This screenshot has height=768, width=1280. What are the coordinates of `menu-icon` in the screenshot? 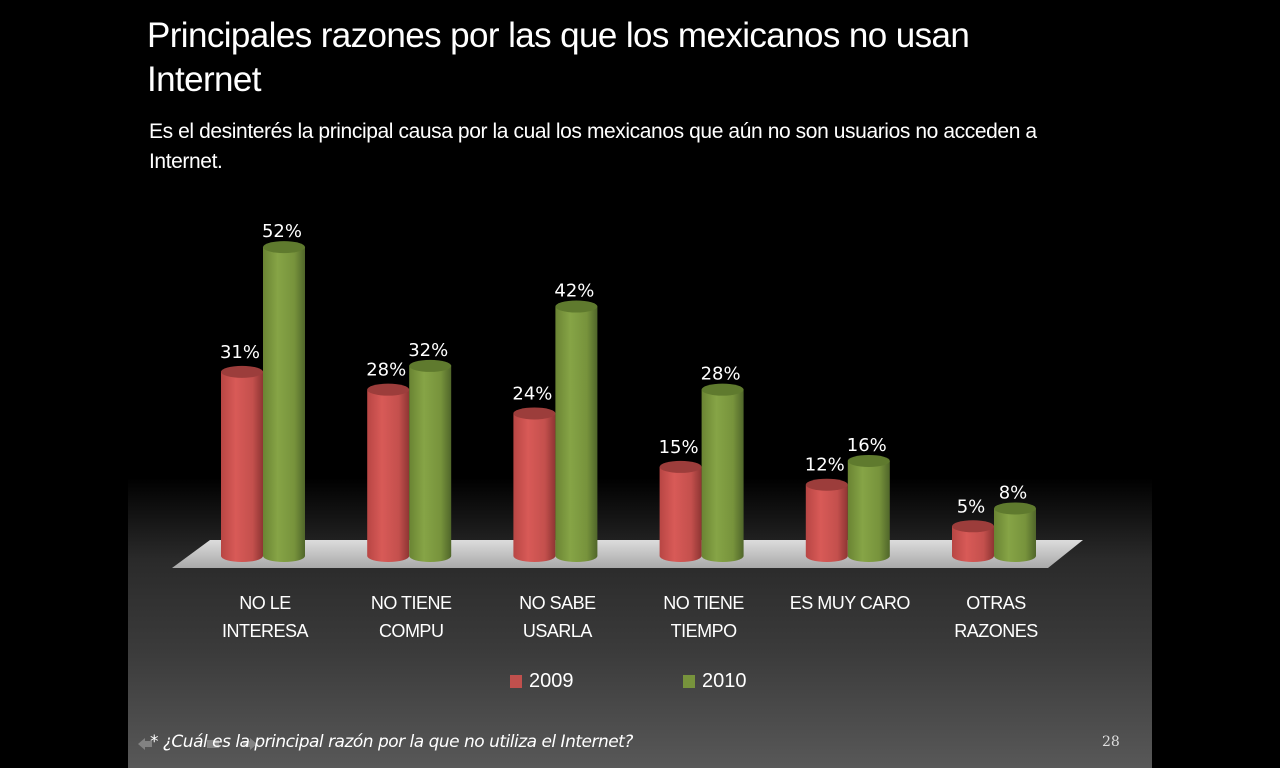 It's located at (213, 744).